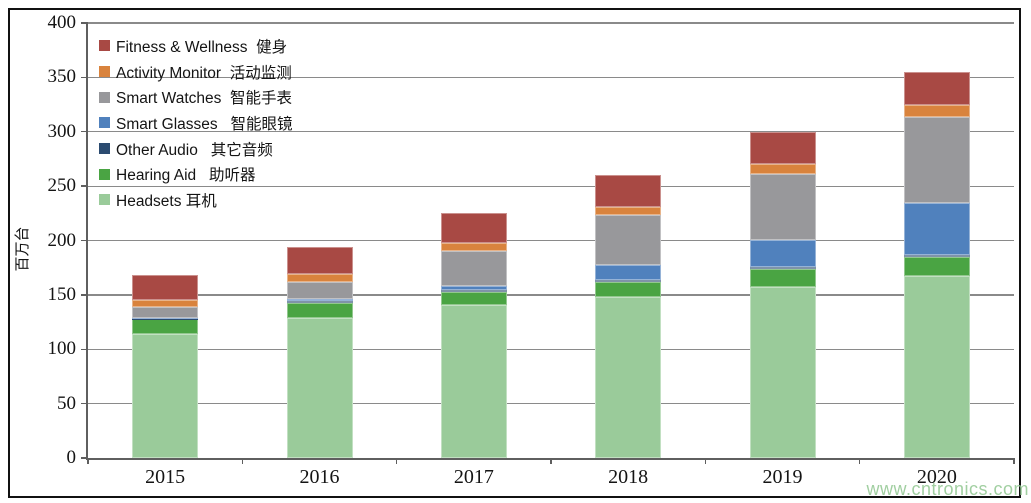 The image size is (1031, 503). I want to click on bar-segment-headsets-2017, so click(473, 381).